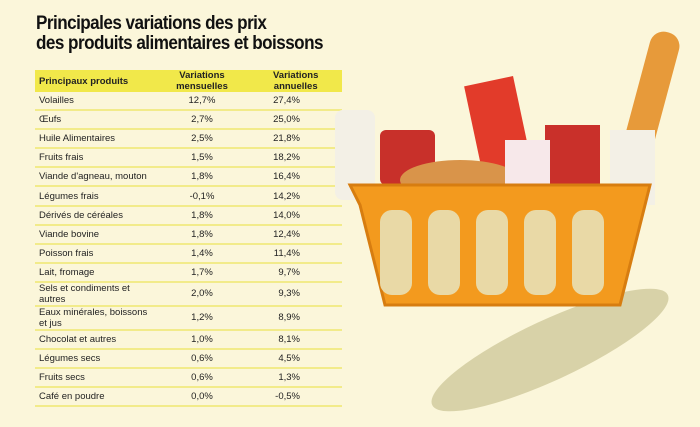  I want to click on milk-bottle, so click(355, 155).